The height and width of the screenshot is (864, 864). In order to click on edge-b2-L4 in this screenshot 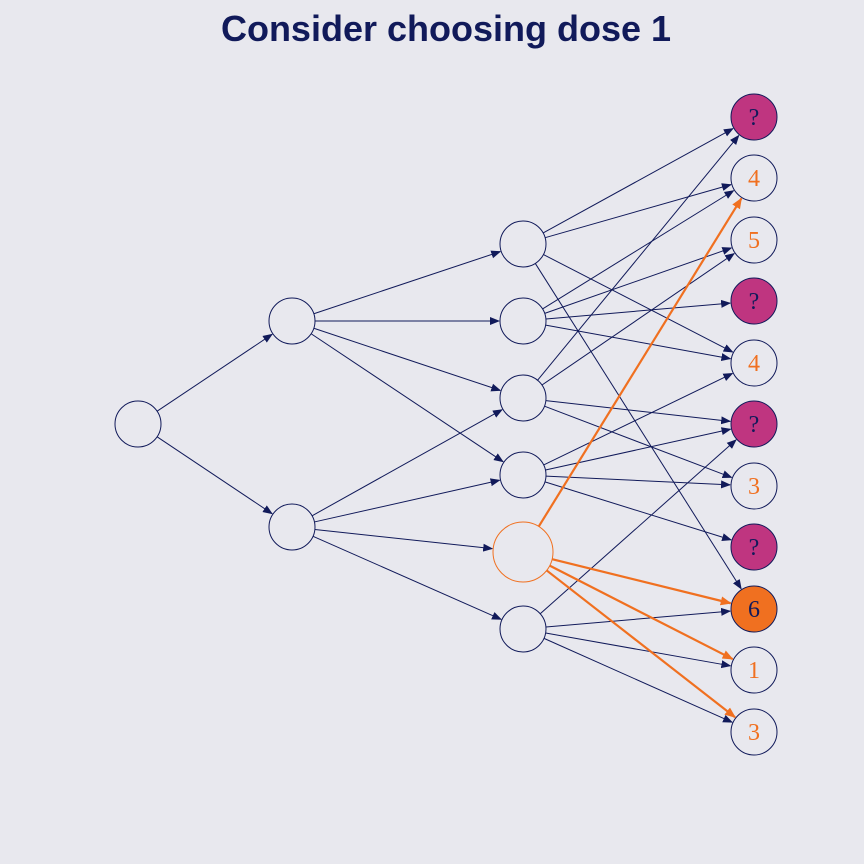, I will do `click(638, 343)`.